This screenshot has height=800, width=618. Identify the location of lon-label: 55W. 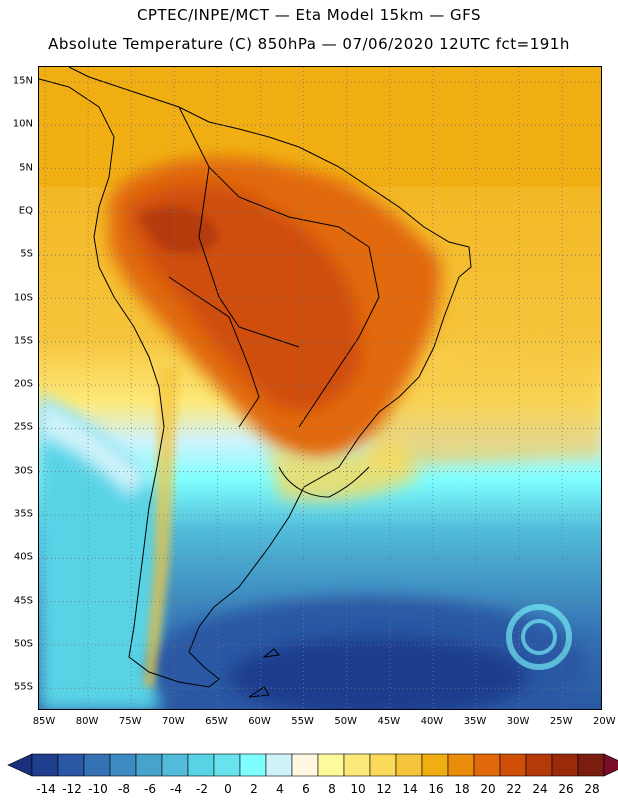
(302, 721).